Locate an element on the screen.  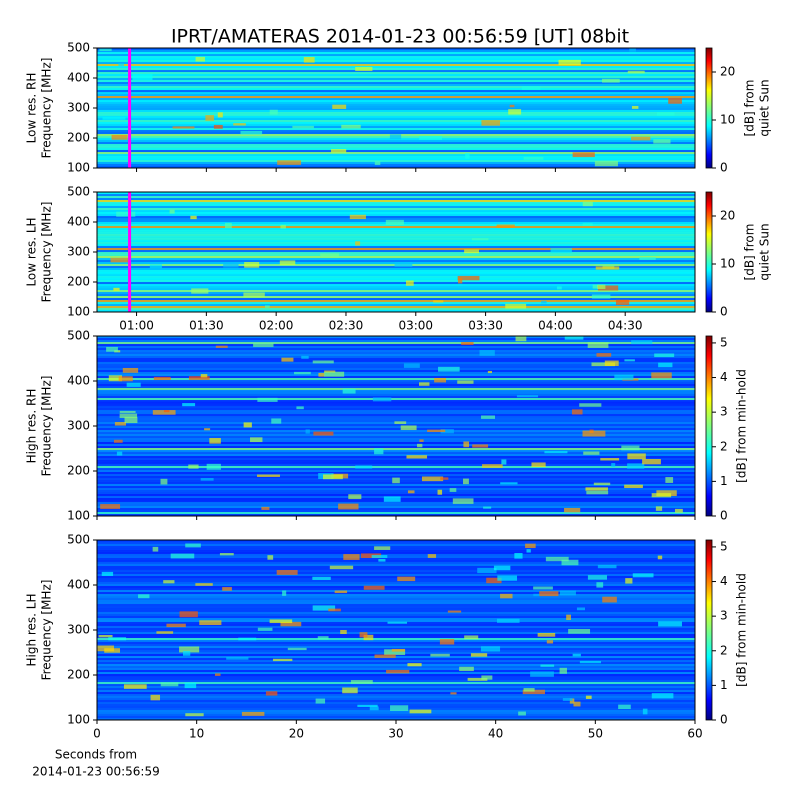
x-tick-label: 30 is located at coordinates (395, 734).